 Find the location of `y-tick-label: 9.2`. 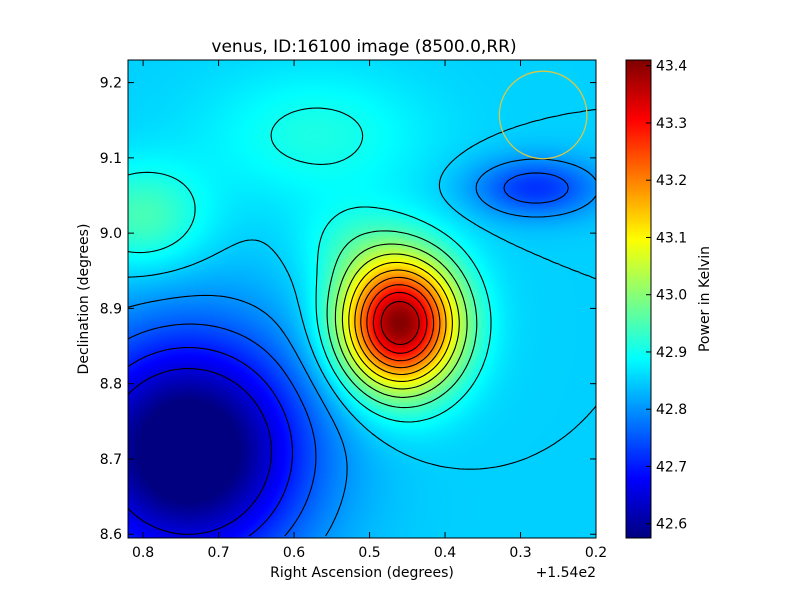

y-tick-label: 9.2 is located at coordinates (111, 84).